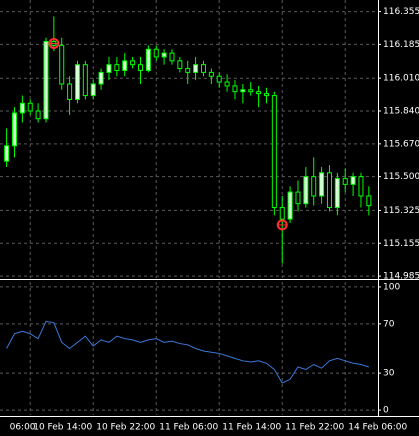 The image size is (419, 436). What do you see at coordinates (251, 428) in the screenshot?
I see `x-tick-label: 11 Feb 14:00` at bounding box center [251, 428].